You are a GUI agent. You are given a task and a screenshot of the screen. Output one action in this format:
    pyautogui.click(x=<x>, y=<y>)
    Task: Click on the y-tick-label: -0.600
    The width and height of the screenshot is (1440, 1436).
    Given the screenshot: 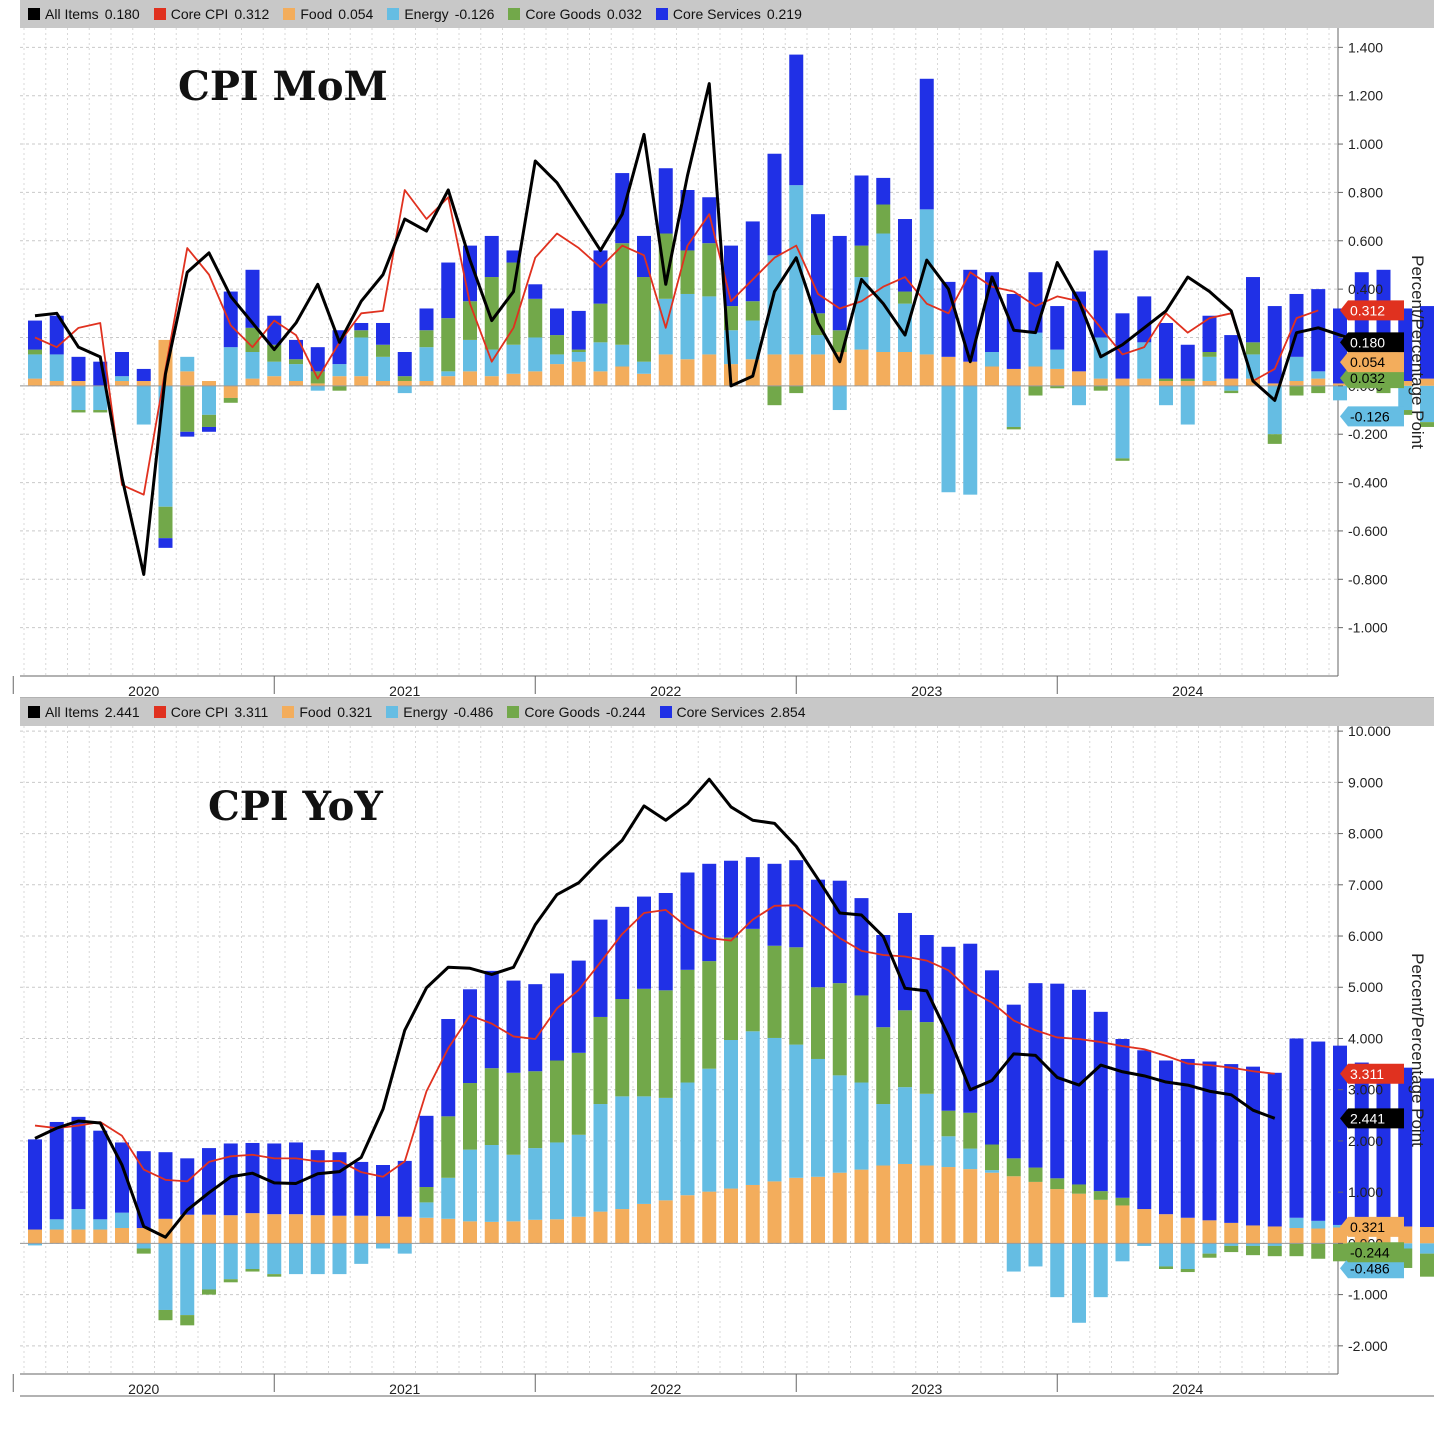 What is the action you would take?
    pyautogui.click(x=1368, y=531)
    